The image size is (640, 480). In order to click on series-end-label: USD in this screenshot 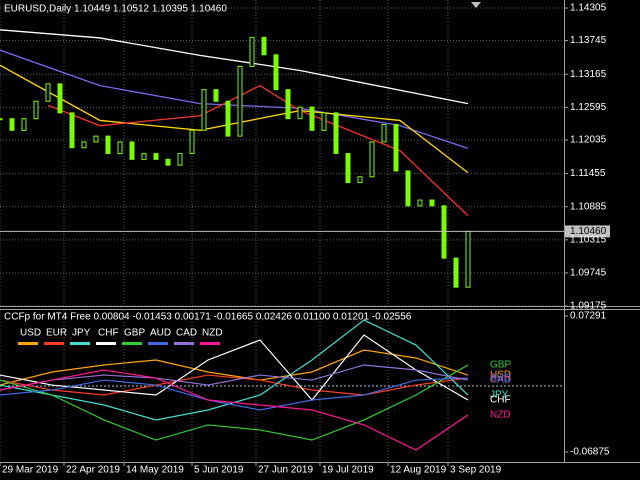, I will do `click(500, 375)`.